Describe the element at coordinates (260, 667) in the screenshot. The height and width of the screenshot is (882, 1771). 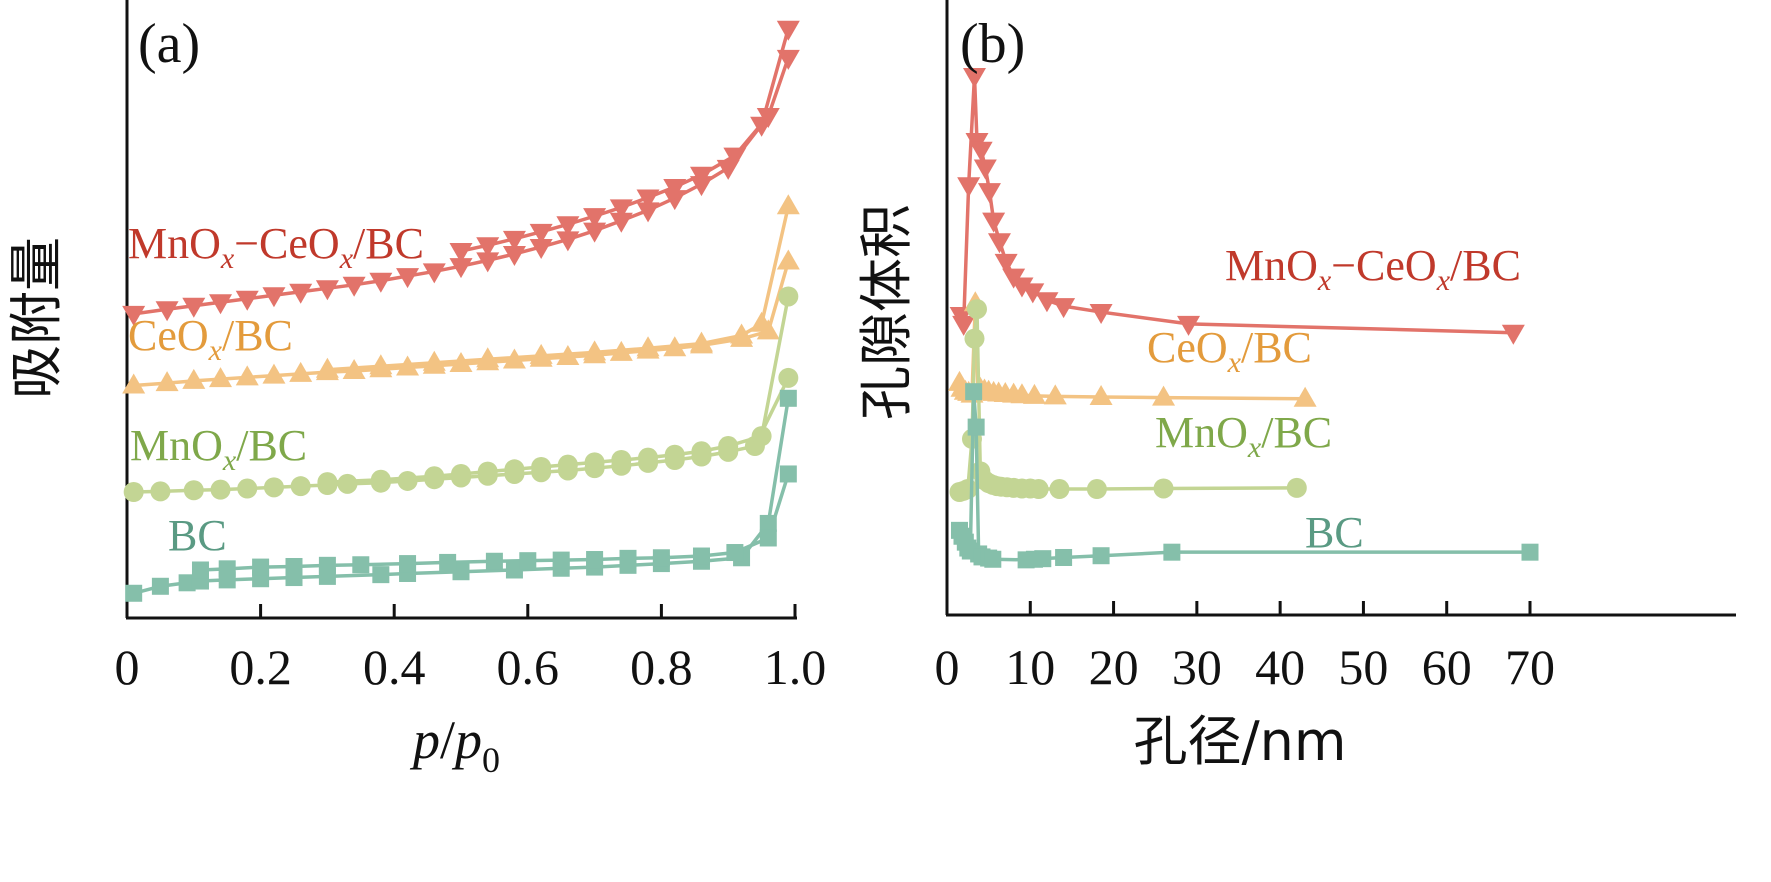
I see `x-tick-label: 0.2` at that location.